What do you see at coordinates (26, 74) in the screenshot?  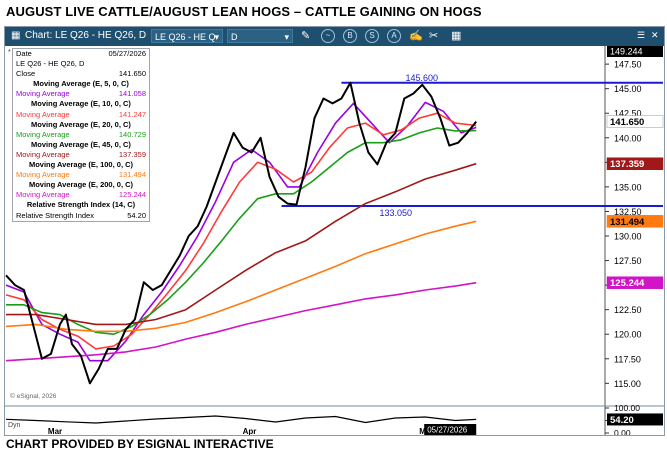 I see `legend-close-label: Close` at bounding box center [26, 74].